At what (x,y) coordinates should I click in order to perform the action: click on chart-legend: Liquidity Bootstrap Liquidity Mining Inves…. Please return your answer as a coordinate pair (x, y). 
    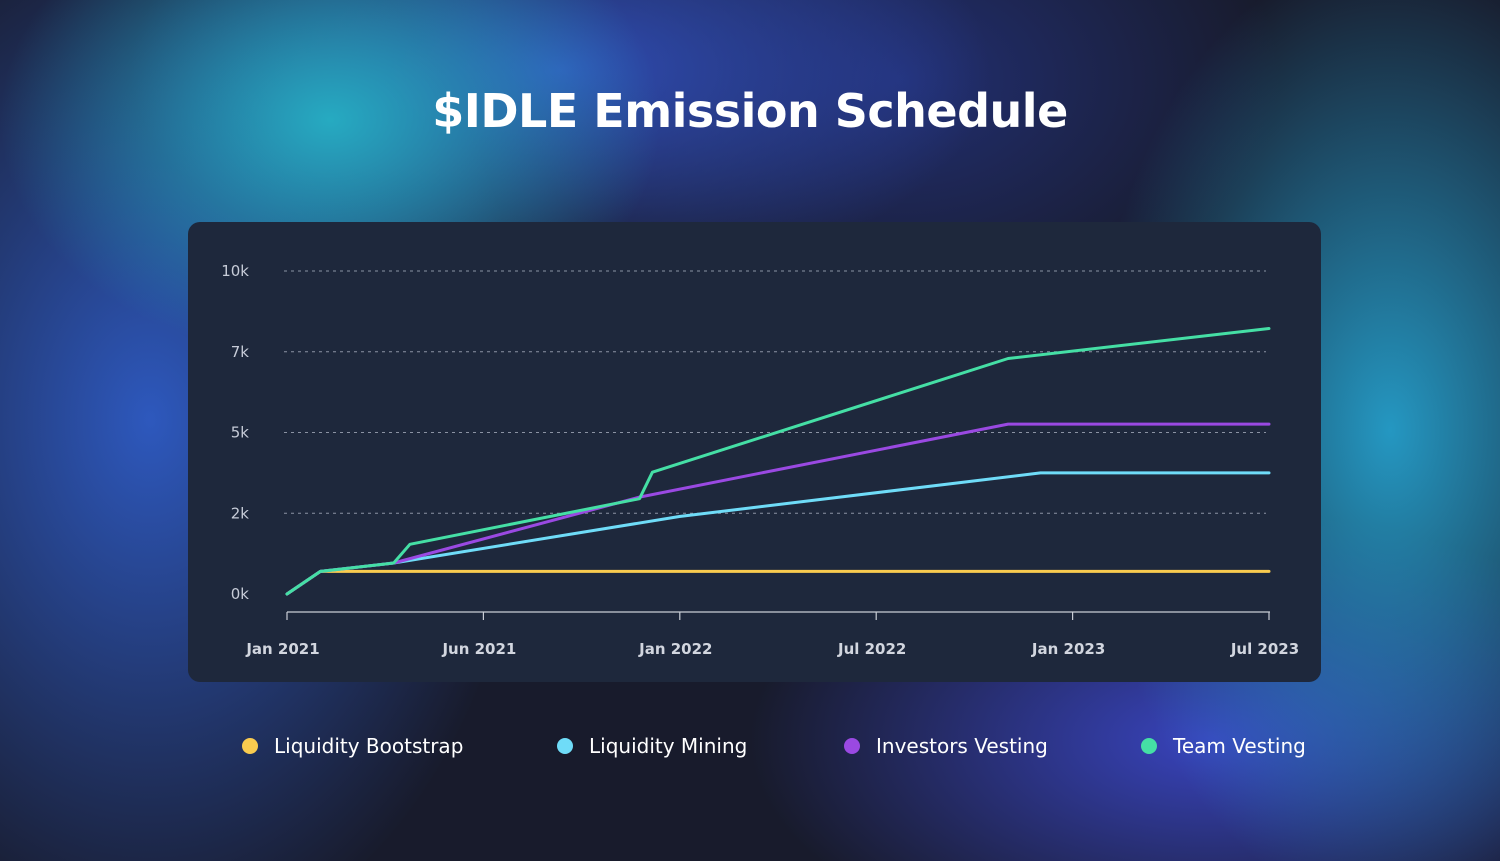
    Looking at the image, I should click on (750, 749).